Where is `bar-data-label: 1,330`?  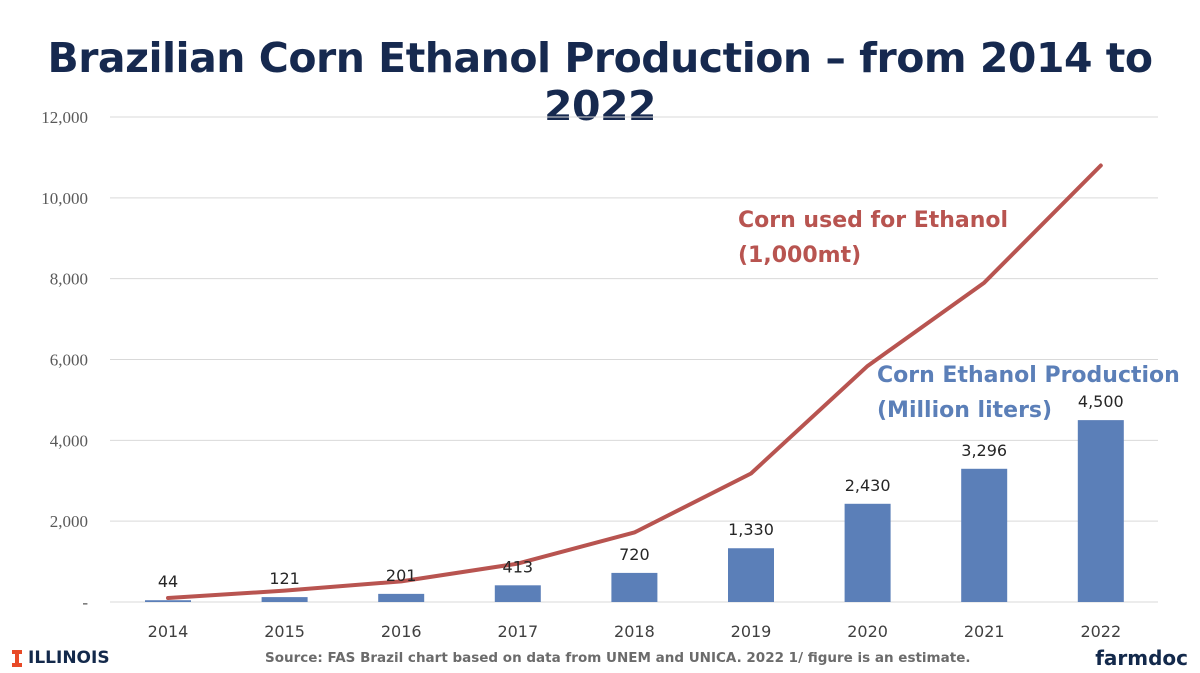
bar-data-label: 1,330 is located at coordinates (751, 529).